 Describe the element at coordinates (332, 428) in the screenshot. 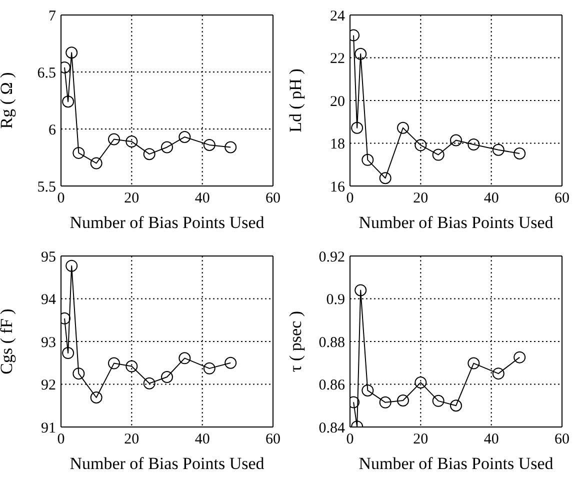

I see `y-tick-label: 0.84` at that location.